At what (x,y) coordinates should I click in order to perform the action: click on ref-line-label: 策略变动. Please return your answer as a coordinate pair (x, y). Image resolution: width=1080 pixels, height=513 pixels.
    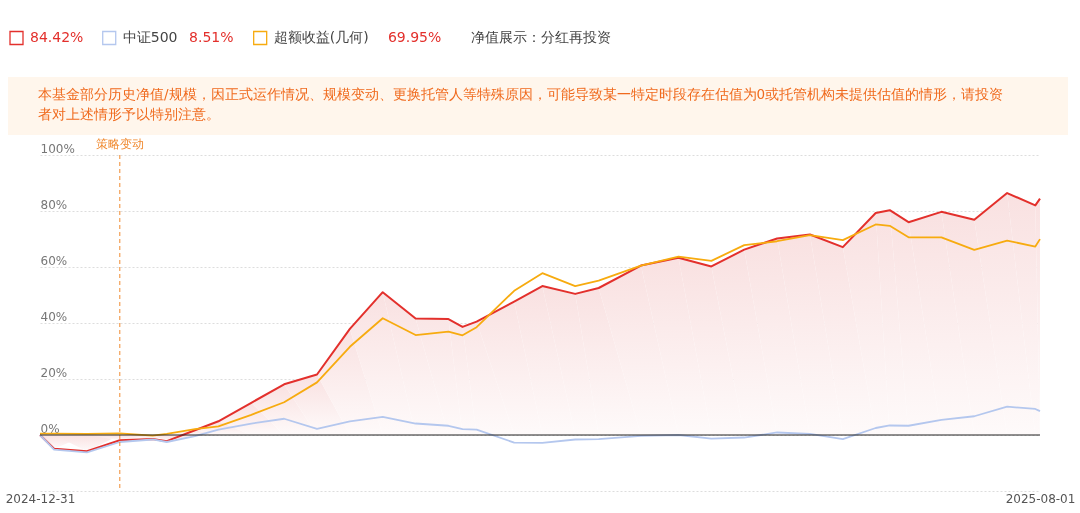
    Looking at the image, I should click on (119, 144).